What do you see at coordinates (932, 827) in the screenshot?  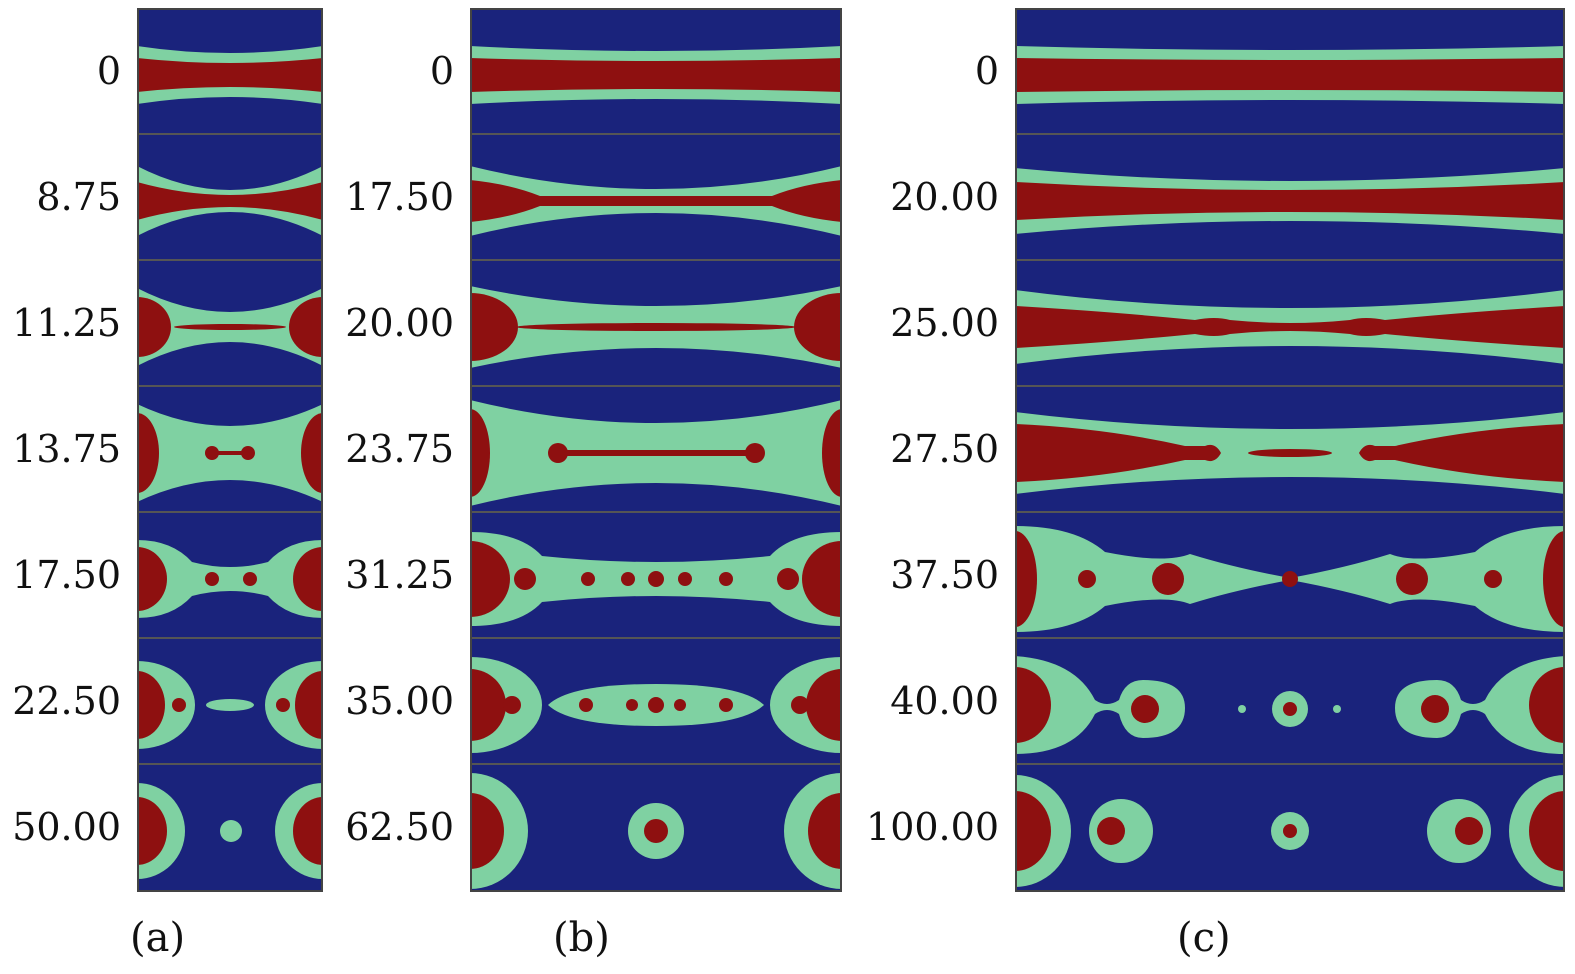 I see `time-label-c-6: 100.00` at bounding box center [932, 827].